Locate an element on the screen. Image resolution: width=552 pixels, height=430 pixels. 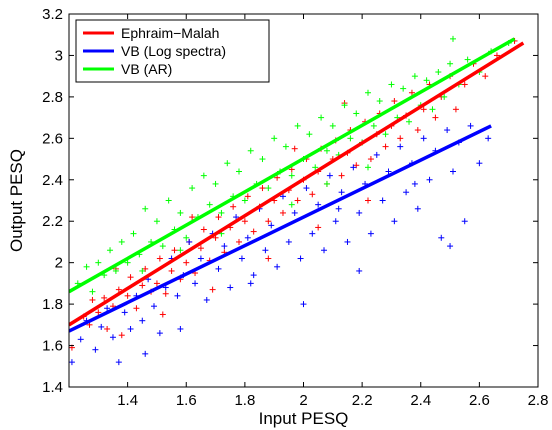
y-tick-label: 1.6 is located at coordinates (52, 346).